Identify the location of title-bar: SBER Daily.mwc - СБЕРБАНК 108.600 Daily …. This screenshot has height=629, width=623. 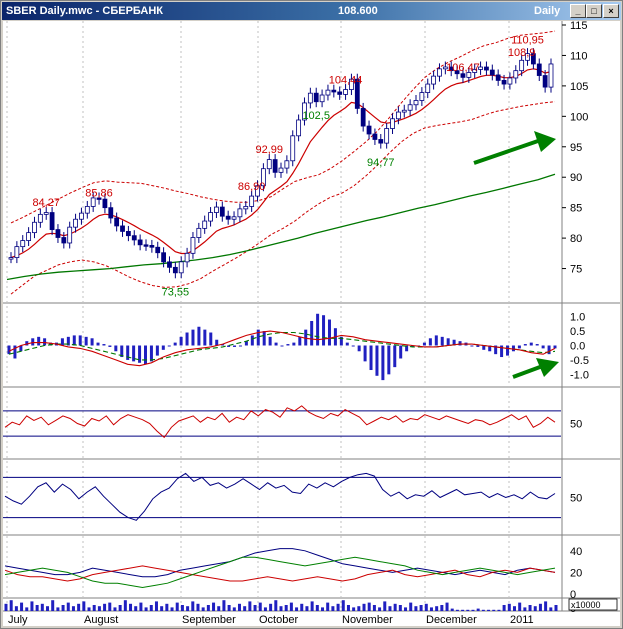
(311, 11).